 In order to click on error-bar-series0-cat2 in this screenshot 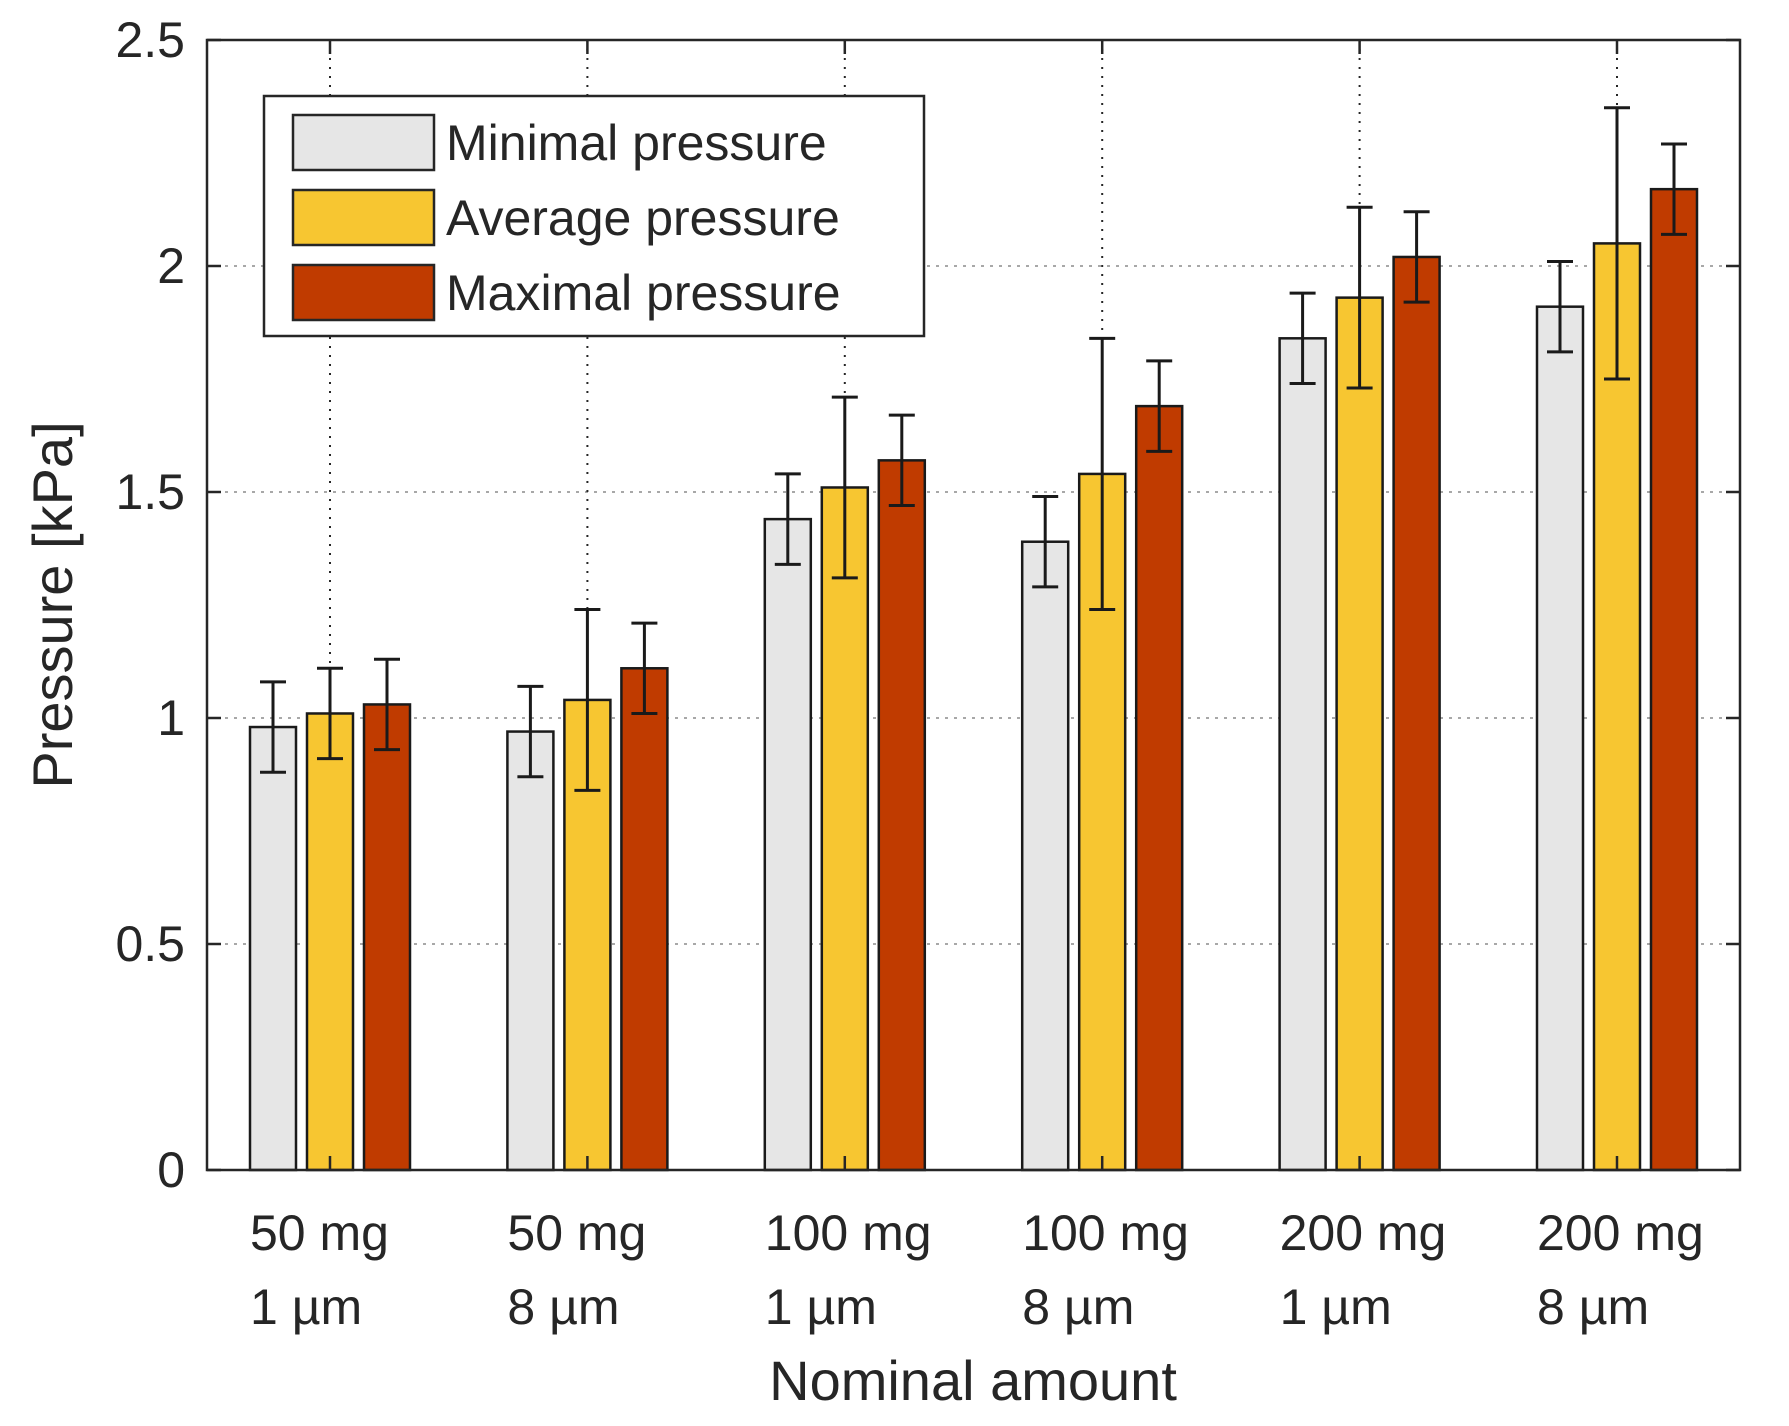, I will do `click(787, 519)`.